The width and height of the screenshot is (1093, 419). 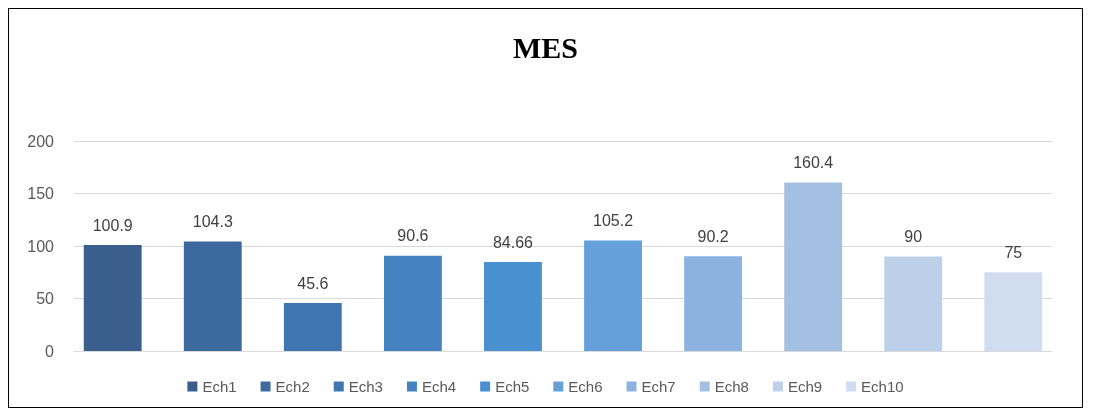 What do you see at coordinates (731, 386) in the screenshot?
I see `legend-label: Ech8` at bounding box center [731, 386].